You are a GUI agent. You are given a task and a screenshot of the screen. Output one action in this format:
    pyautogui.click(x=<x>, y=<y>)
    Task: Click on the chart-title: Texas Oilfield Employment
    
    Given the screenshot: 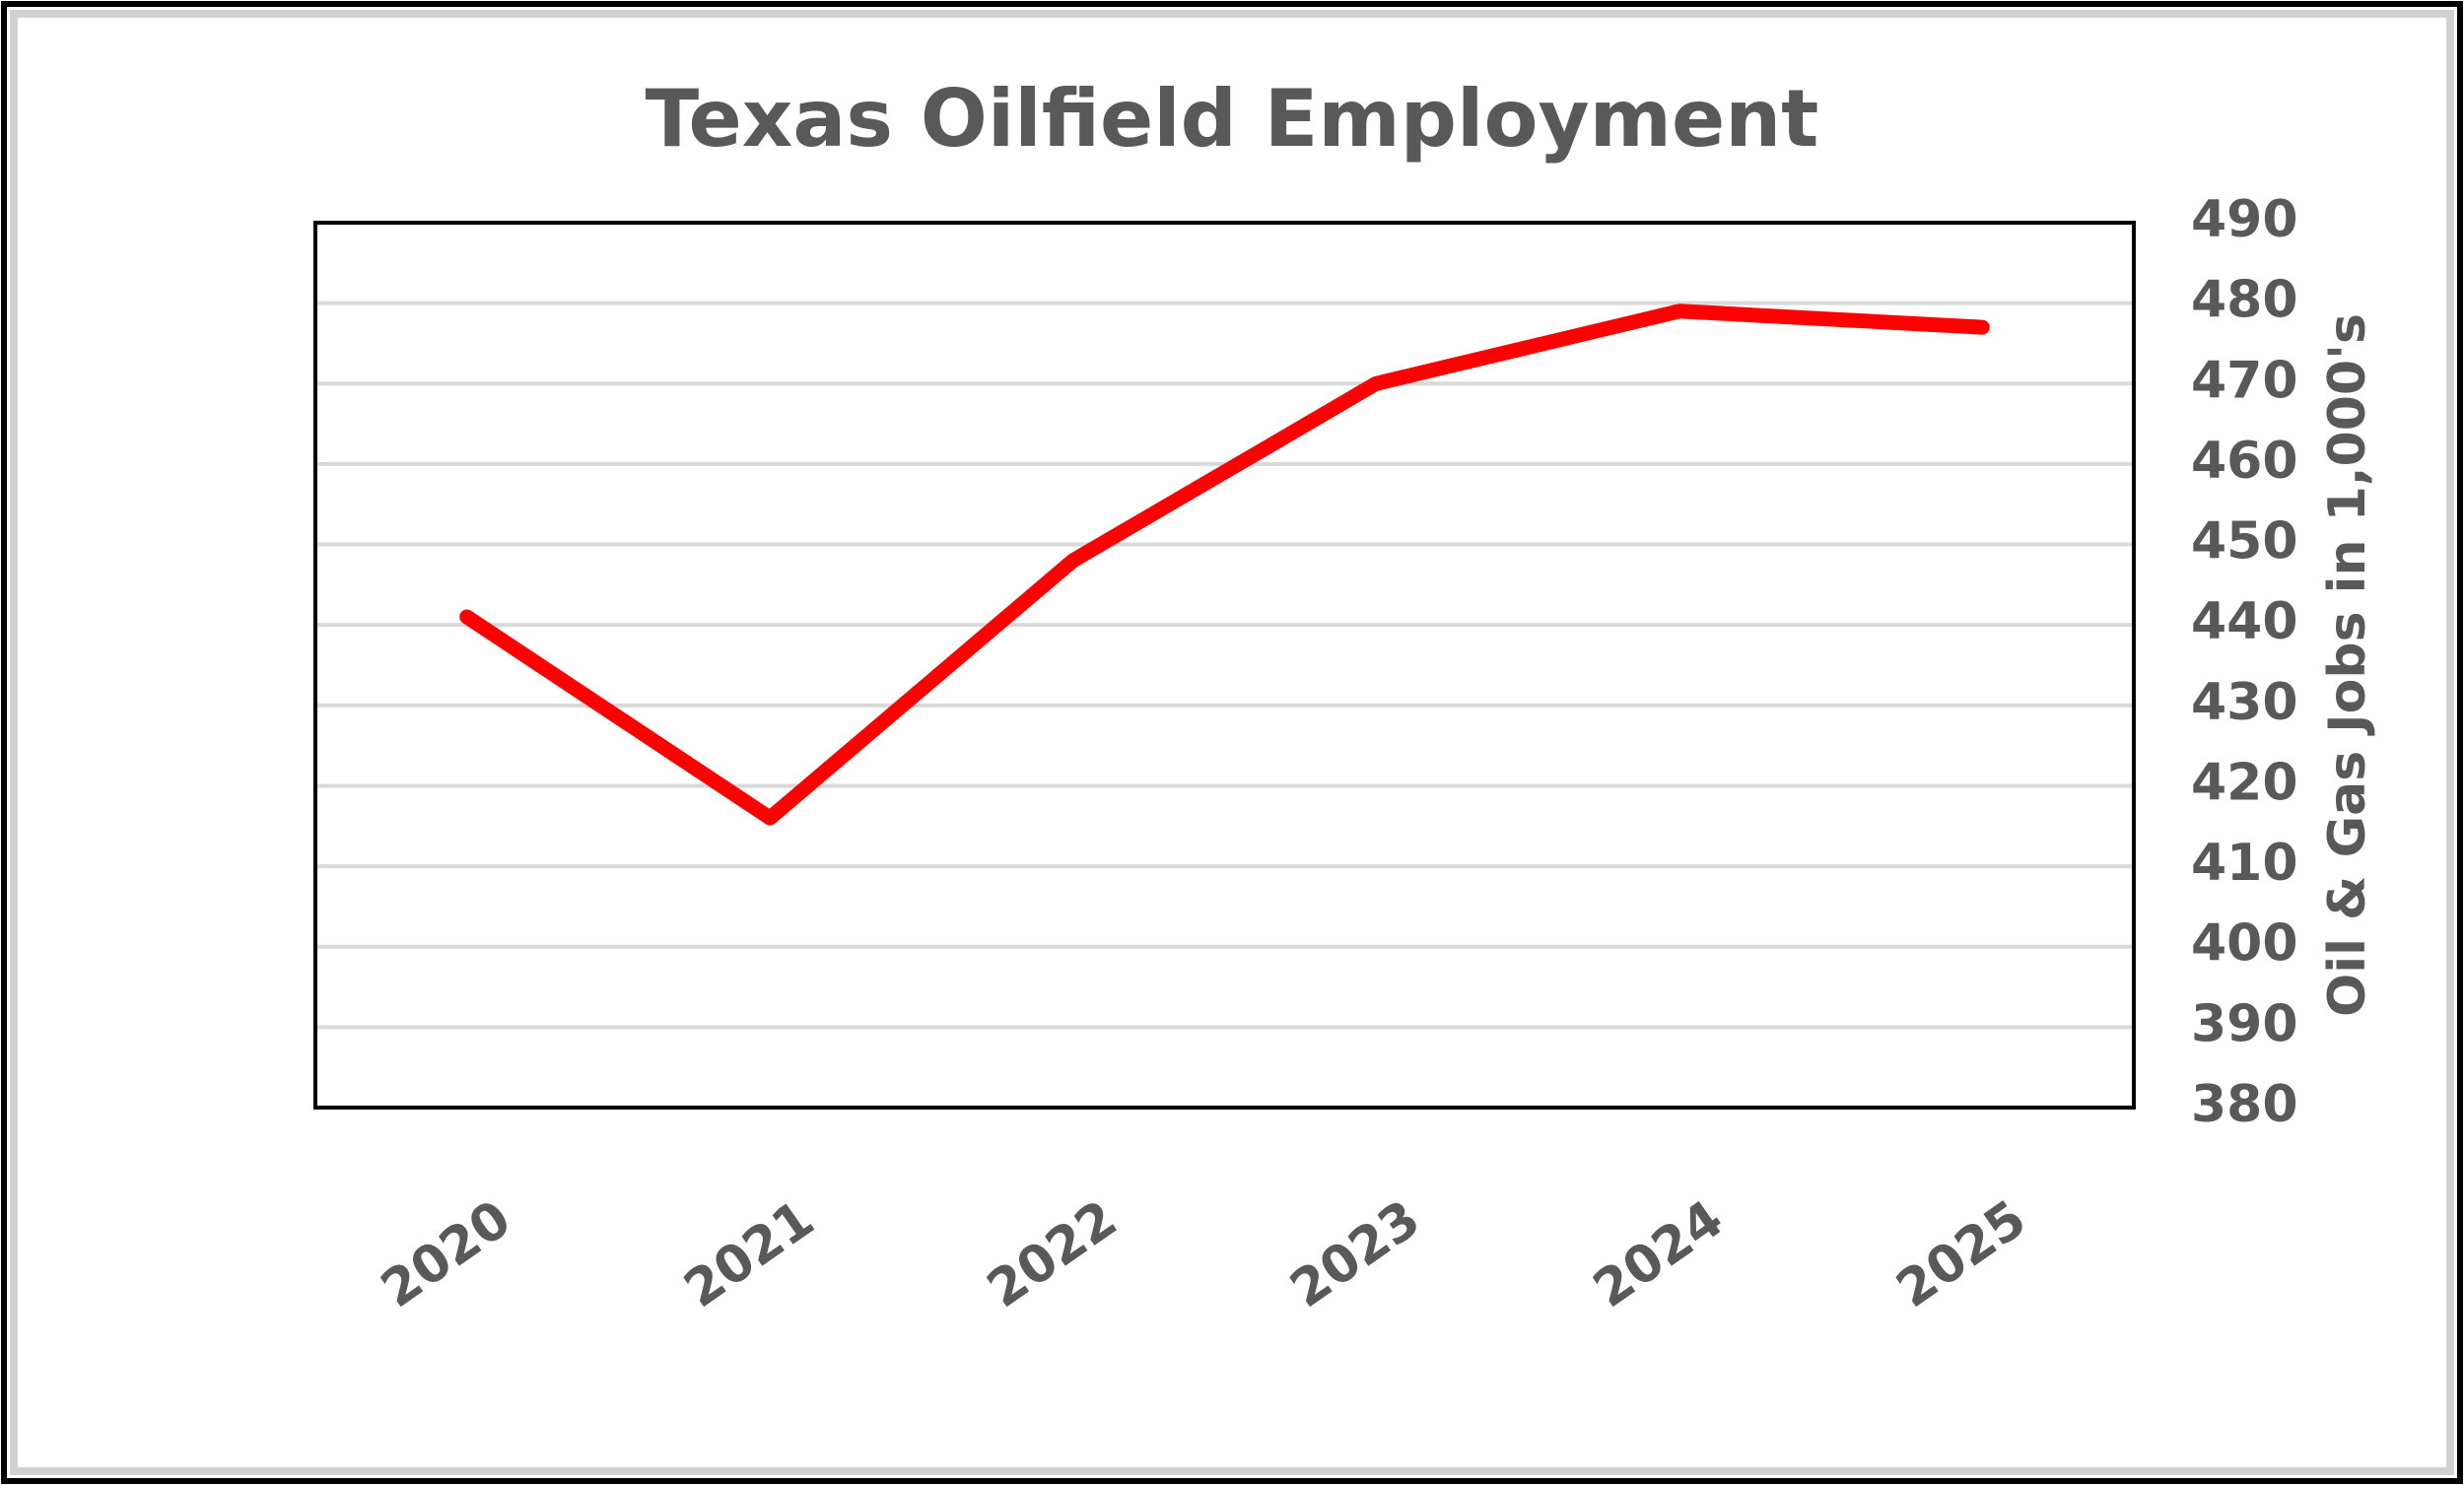 What is the action you would take?
    pyautogui.click(x=1232, y=119)
    